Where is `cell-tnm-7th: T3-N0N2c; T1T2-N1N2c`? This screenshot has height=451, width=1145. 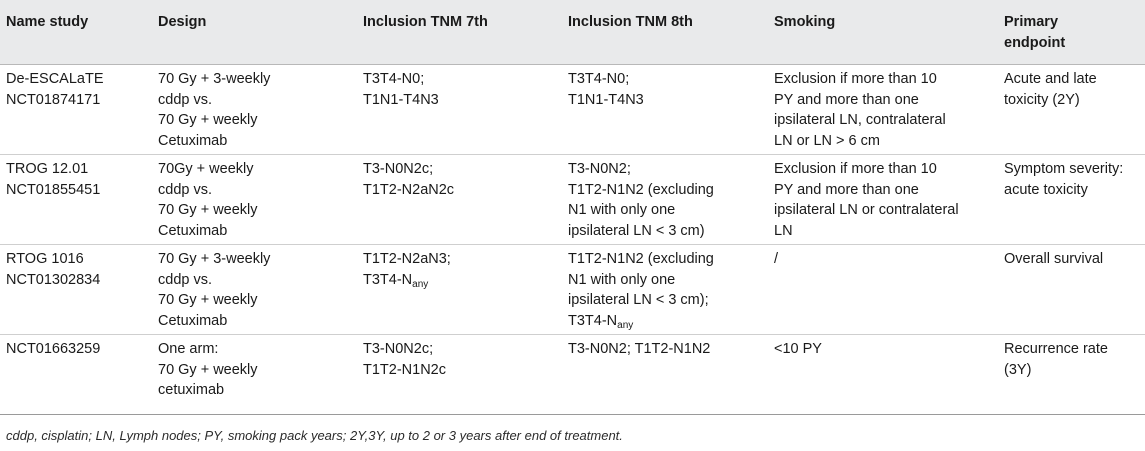
cell-tnm-7th: T3-N0N2c; T1T2-N1N2c is located at coordinates (459, 374).